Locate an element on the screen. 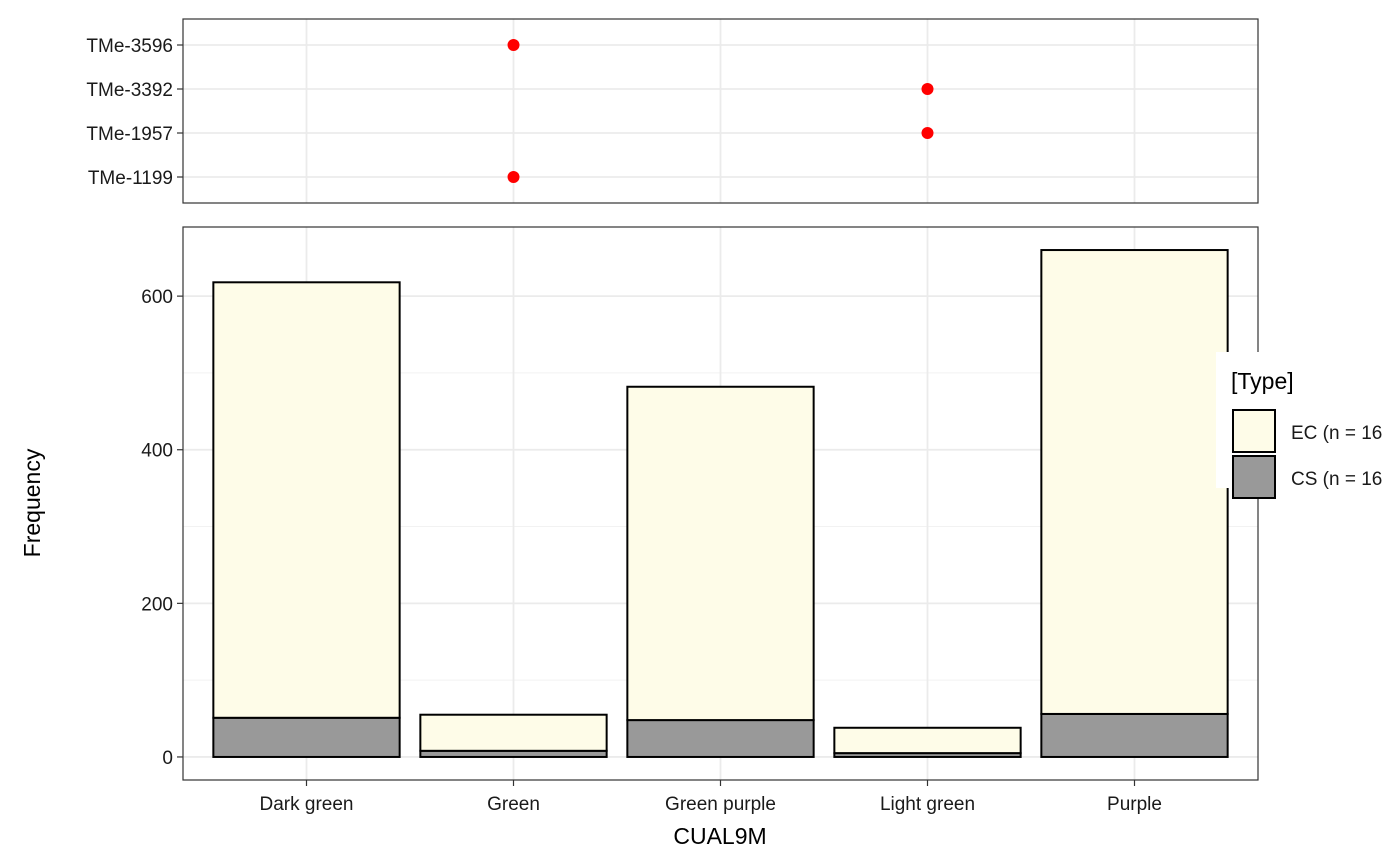  x-tick-label-light-green: Light green is located at coordinates (927, 804).